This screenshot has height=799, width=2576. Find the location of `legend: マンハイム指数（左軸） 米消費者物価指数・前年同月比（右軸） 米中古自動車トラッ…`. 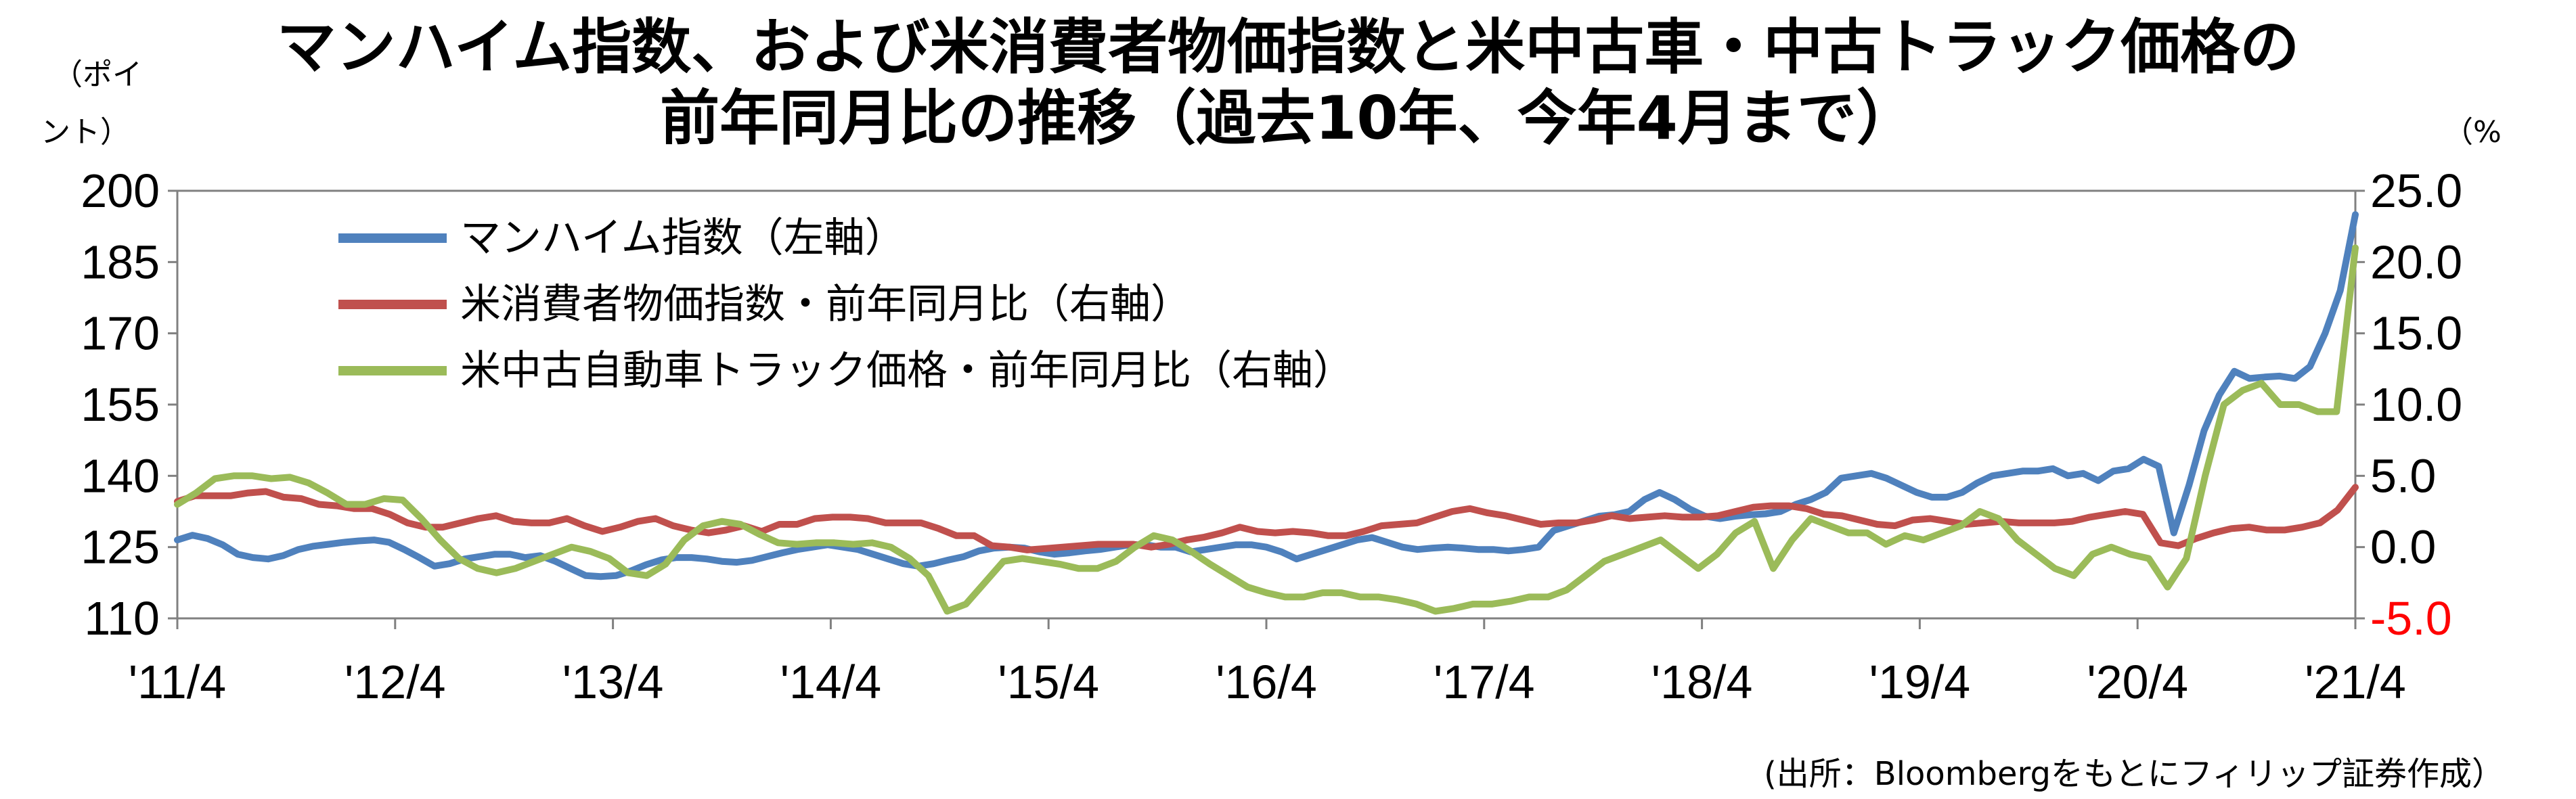

legend: マンハイム指数（左軸） 米消費者物価指数・前年同月比（右軸） 米中古自動車トラッ… is located at coordinates (846, 304).